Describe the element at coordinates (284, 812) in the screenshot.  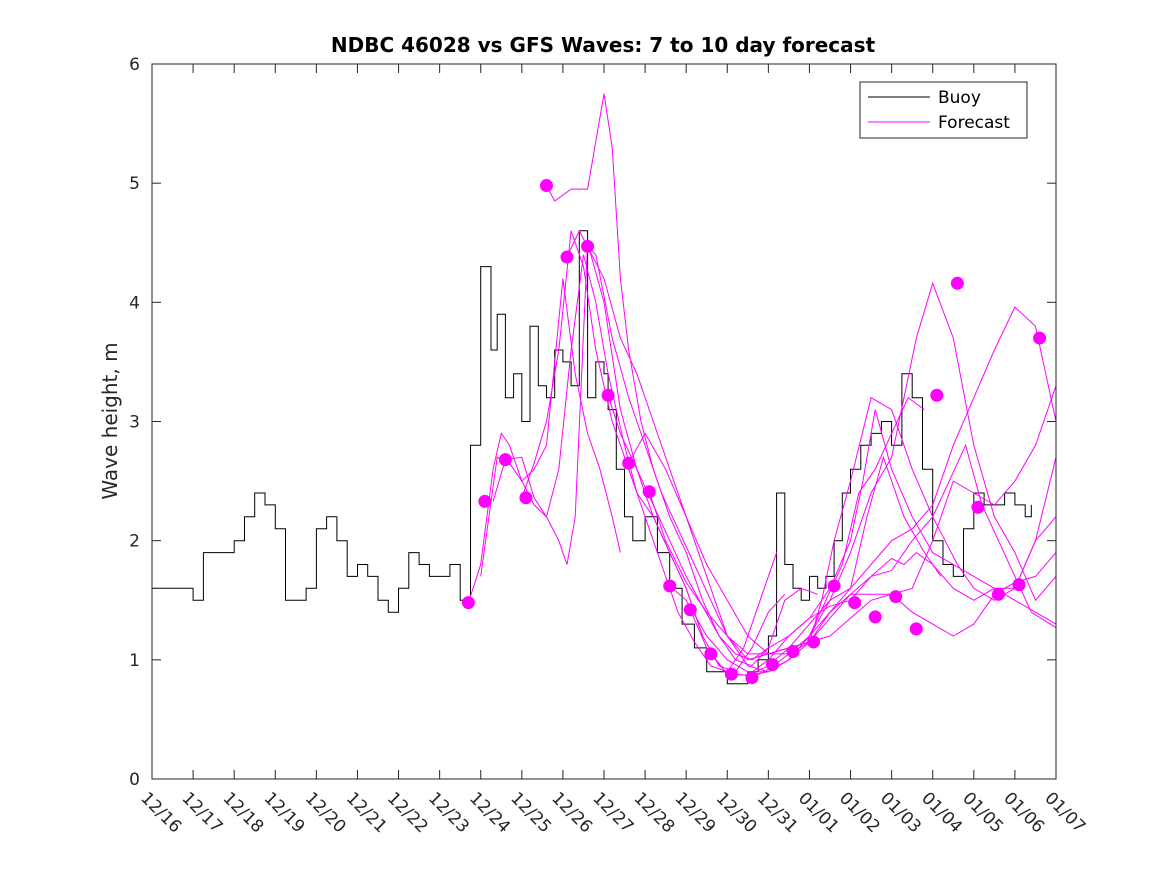
I see `x-tick-label-3: 12/19` at that location.